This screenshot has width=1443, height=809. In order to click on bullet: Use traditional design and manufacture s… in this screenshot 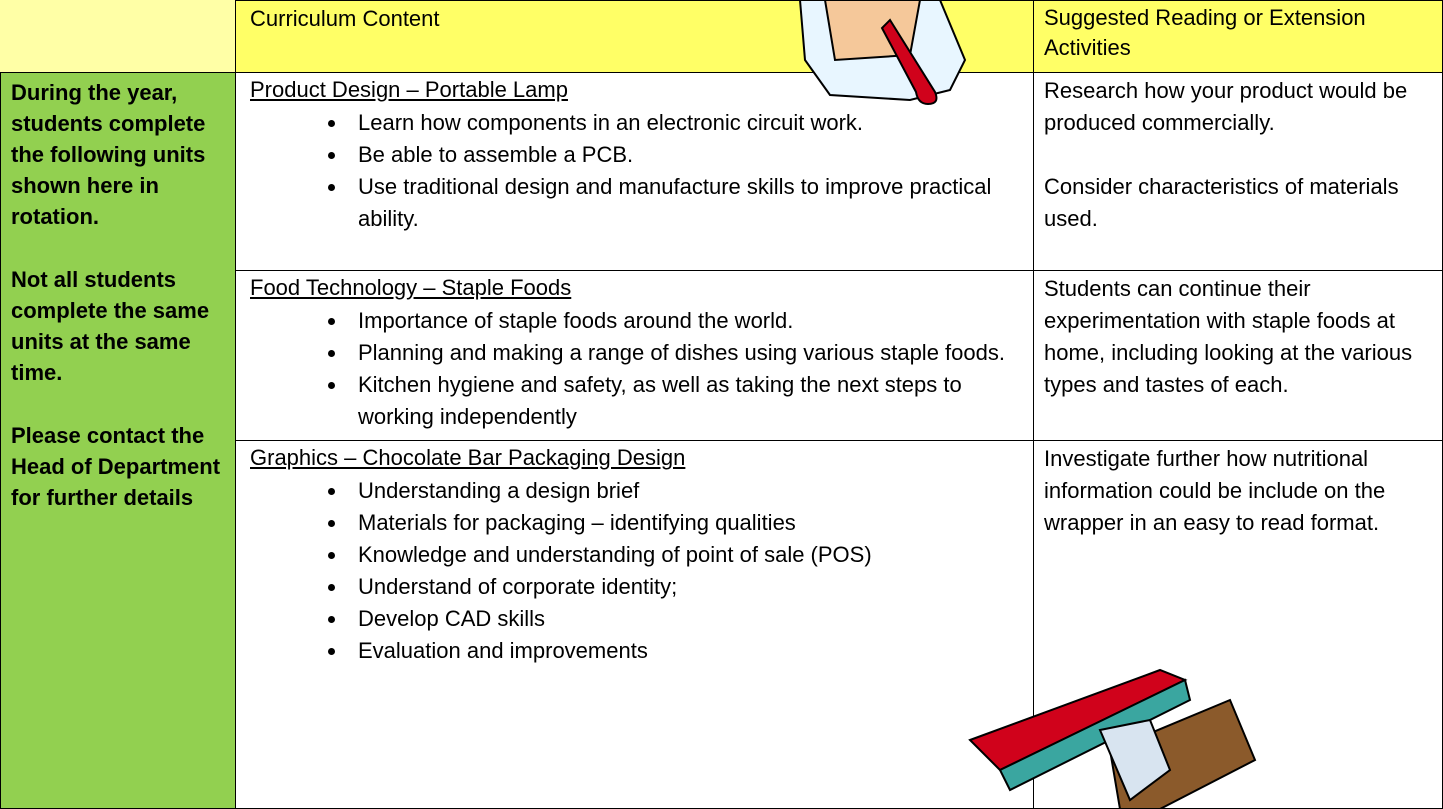, I will do `click(690, 203)`.